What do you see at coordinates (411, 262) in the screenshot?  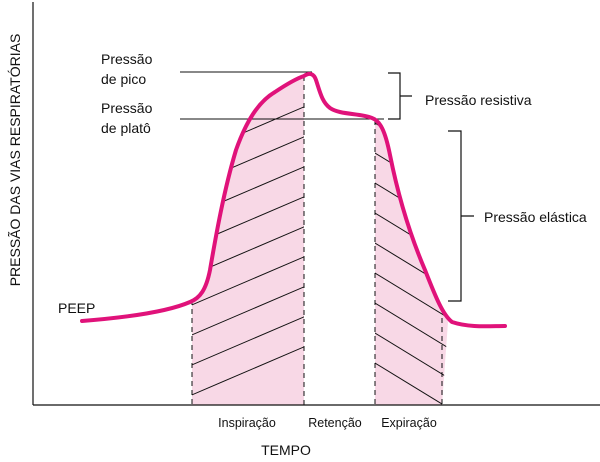 I see `expiration-area` at bounding box center [411, 262].